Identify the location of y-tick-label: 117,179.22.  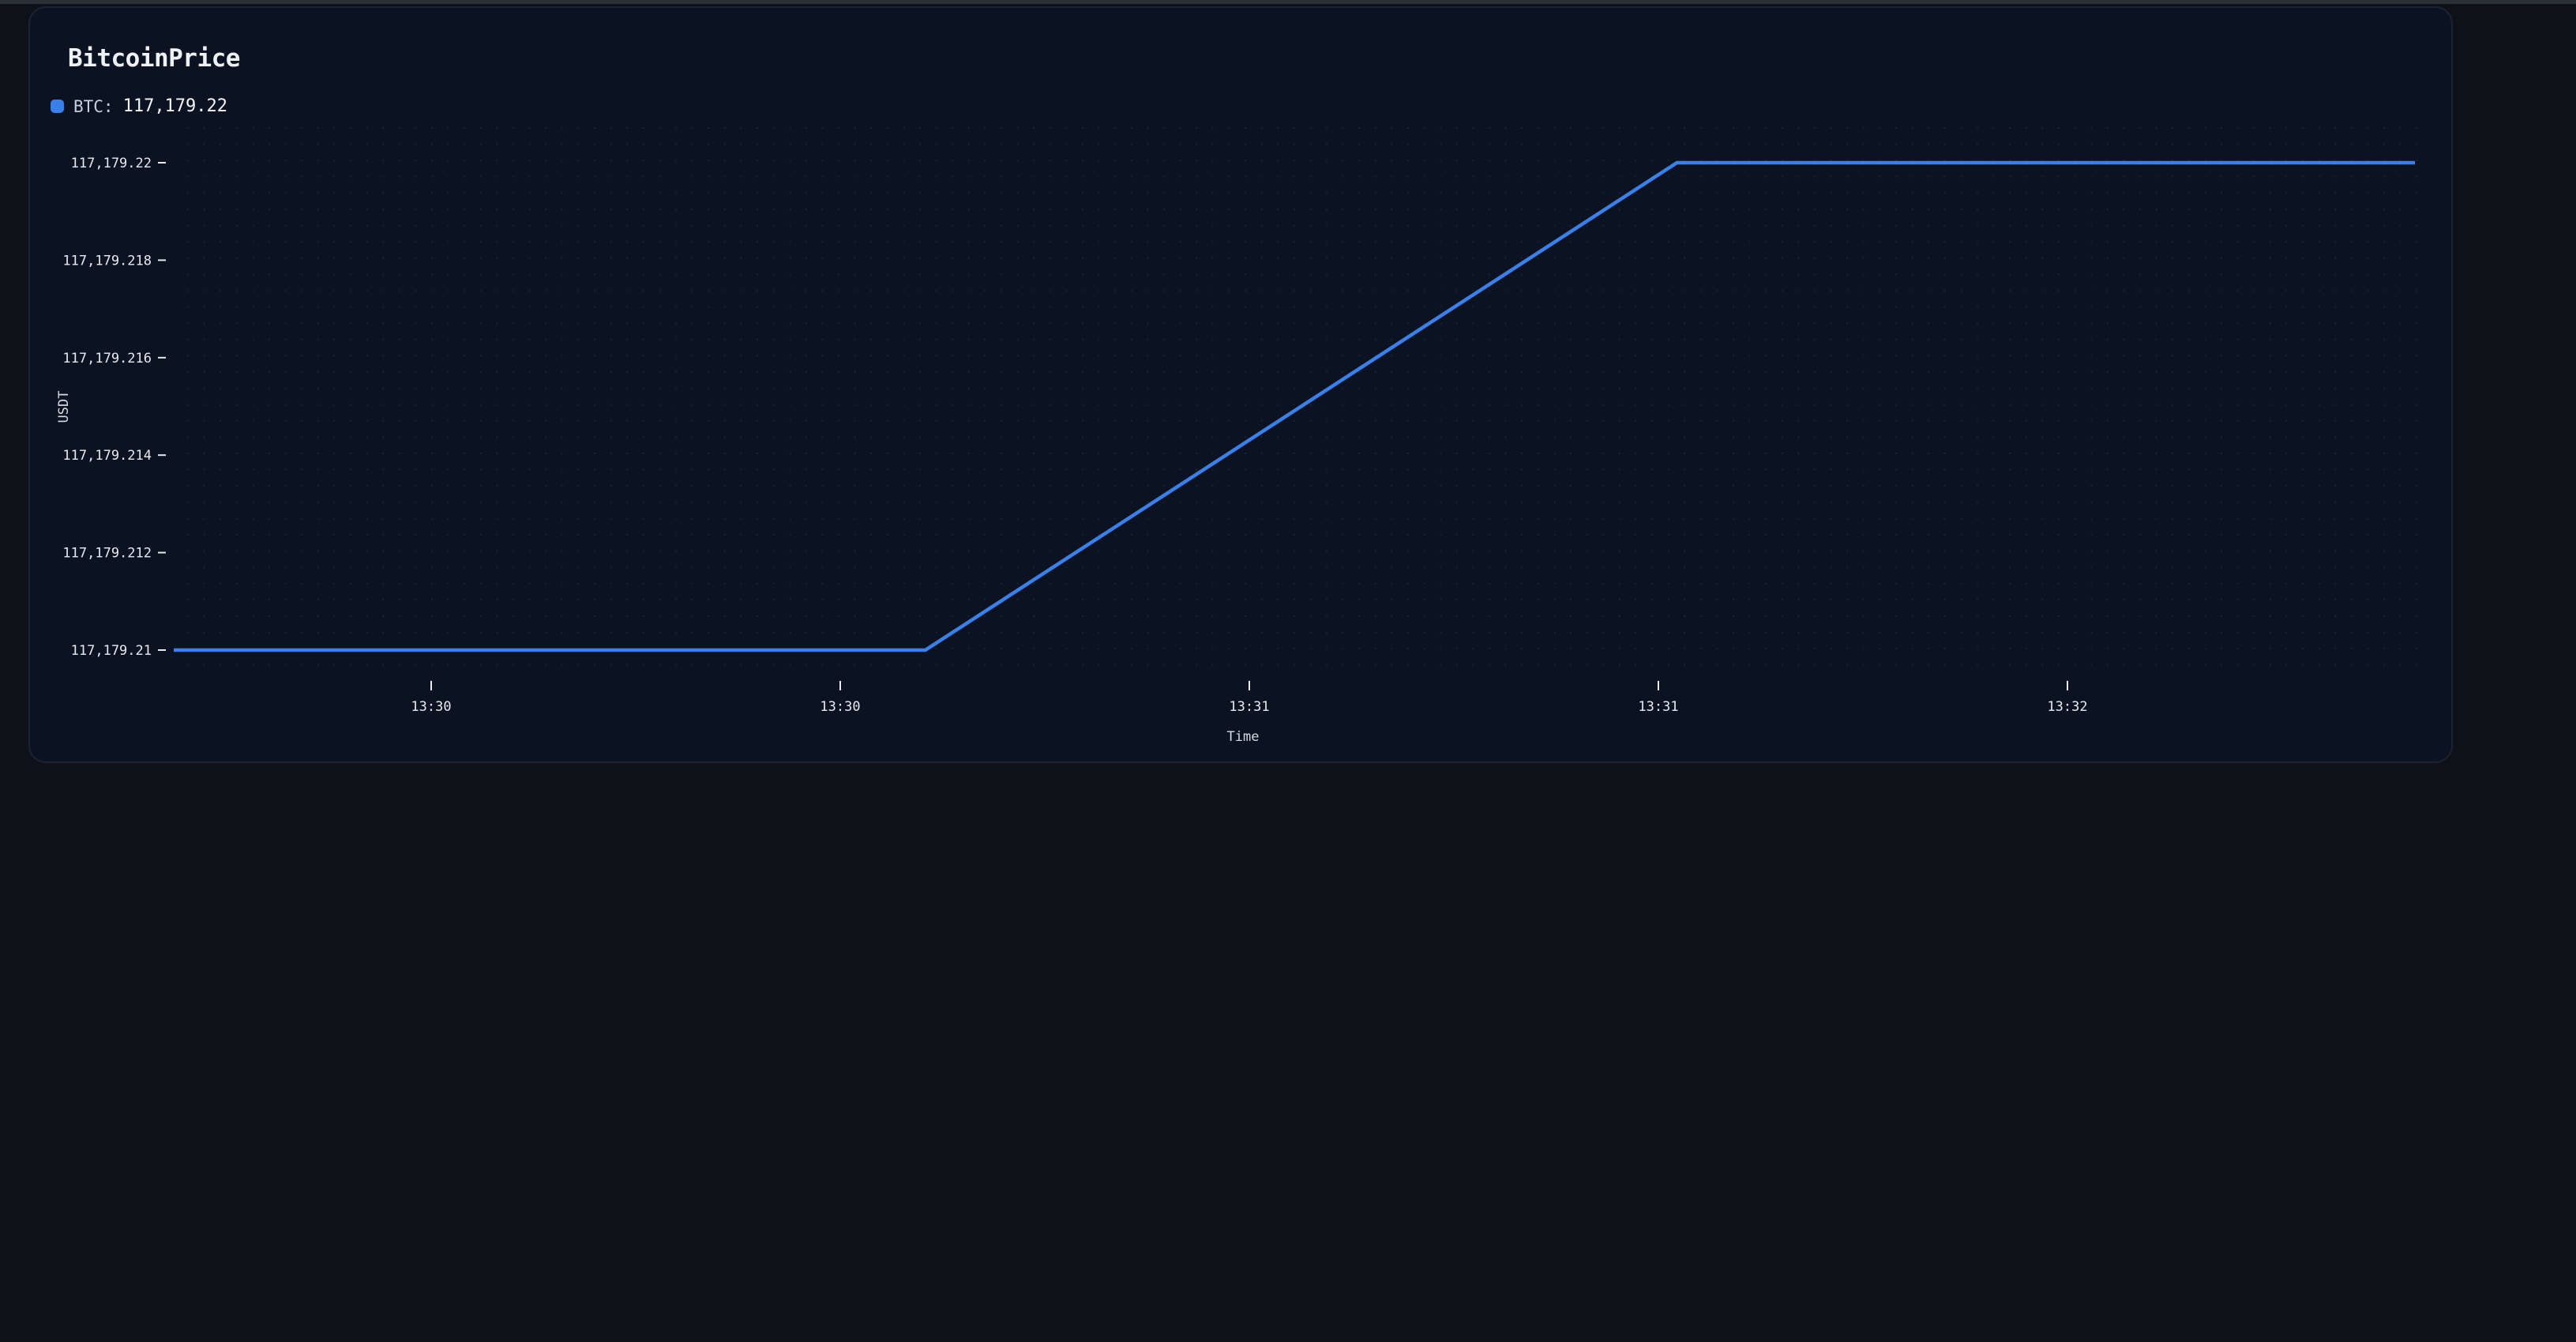
(111, 163).